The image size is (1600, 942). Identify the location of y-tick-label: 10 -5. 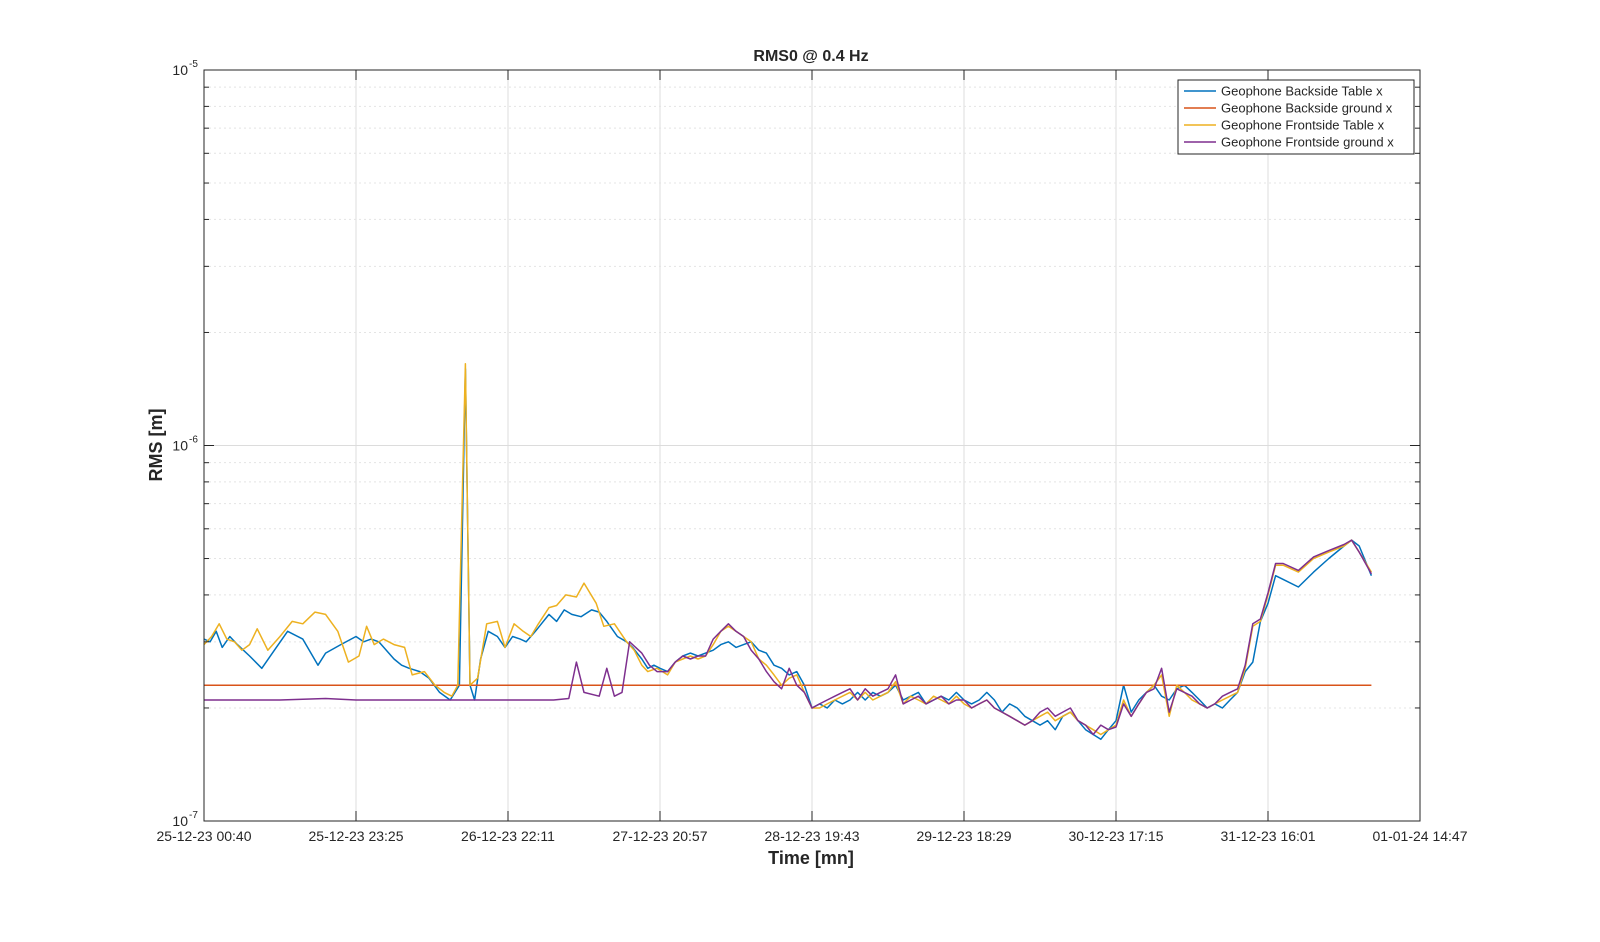
(185, 68).